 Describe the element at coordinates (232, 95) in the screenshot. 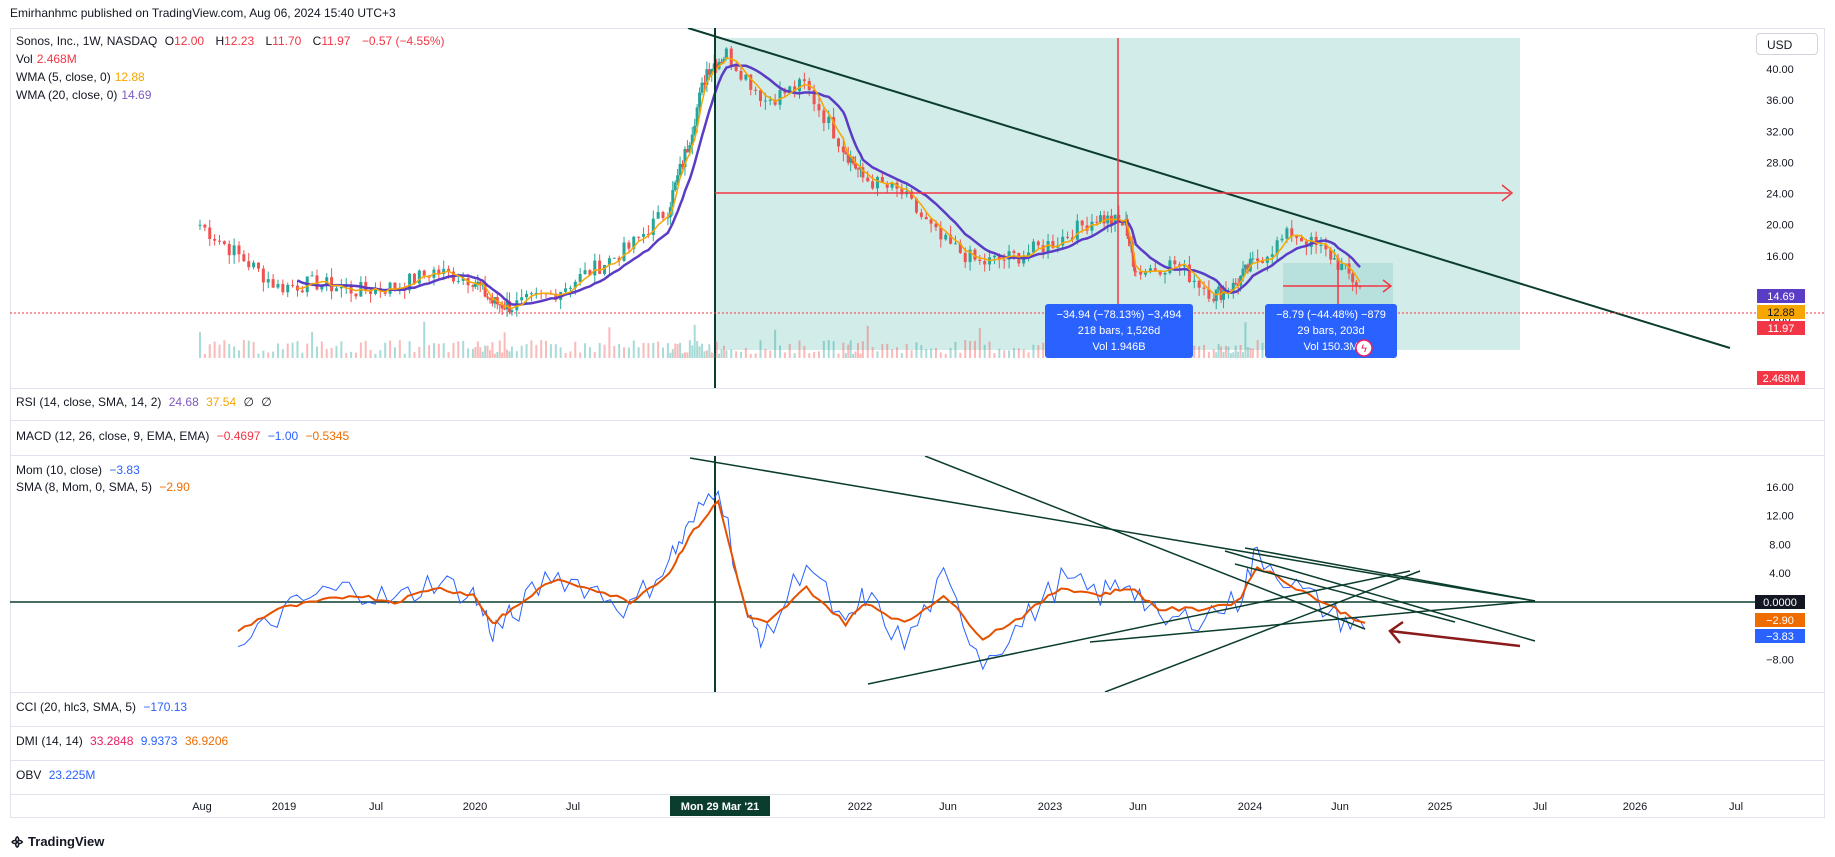

I see `wma20-legend: WMA (20, close, 0) 14.69` at that location.